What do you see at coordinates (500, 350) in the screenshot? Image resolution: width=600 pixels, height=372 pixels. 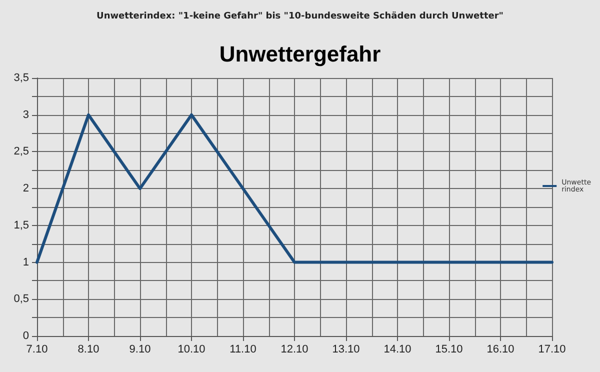 I see `x-tick-label: 16.10` at bounding box center [500, 350].